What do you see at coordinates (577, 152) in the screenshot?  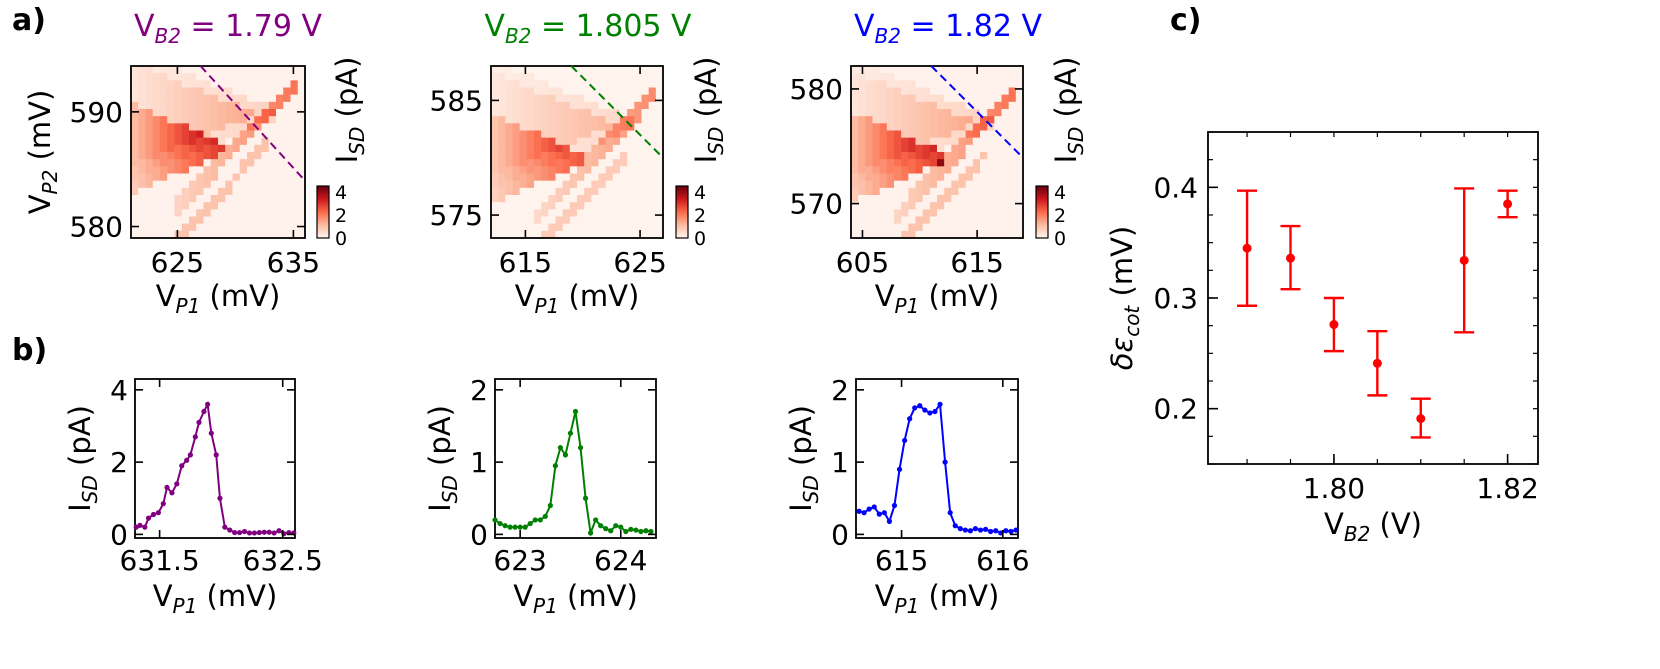 I see `heatmap-a2` at bounding box center [577, 152].